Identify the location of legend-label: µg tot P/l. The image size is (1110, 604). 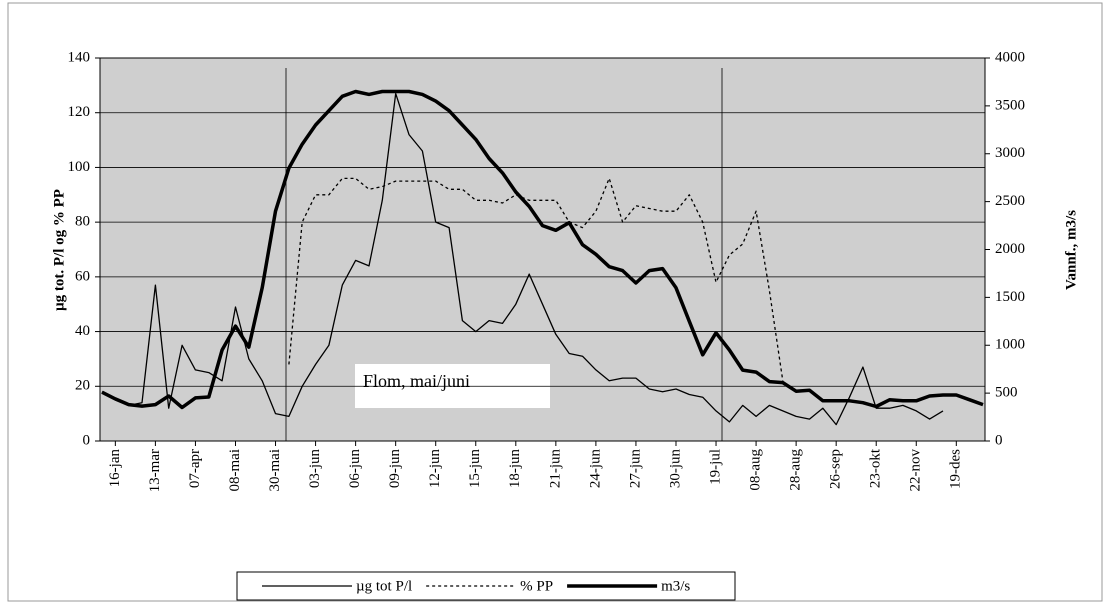
(384, 586).